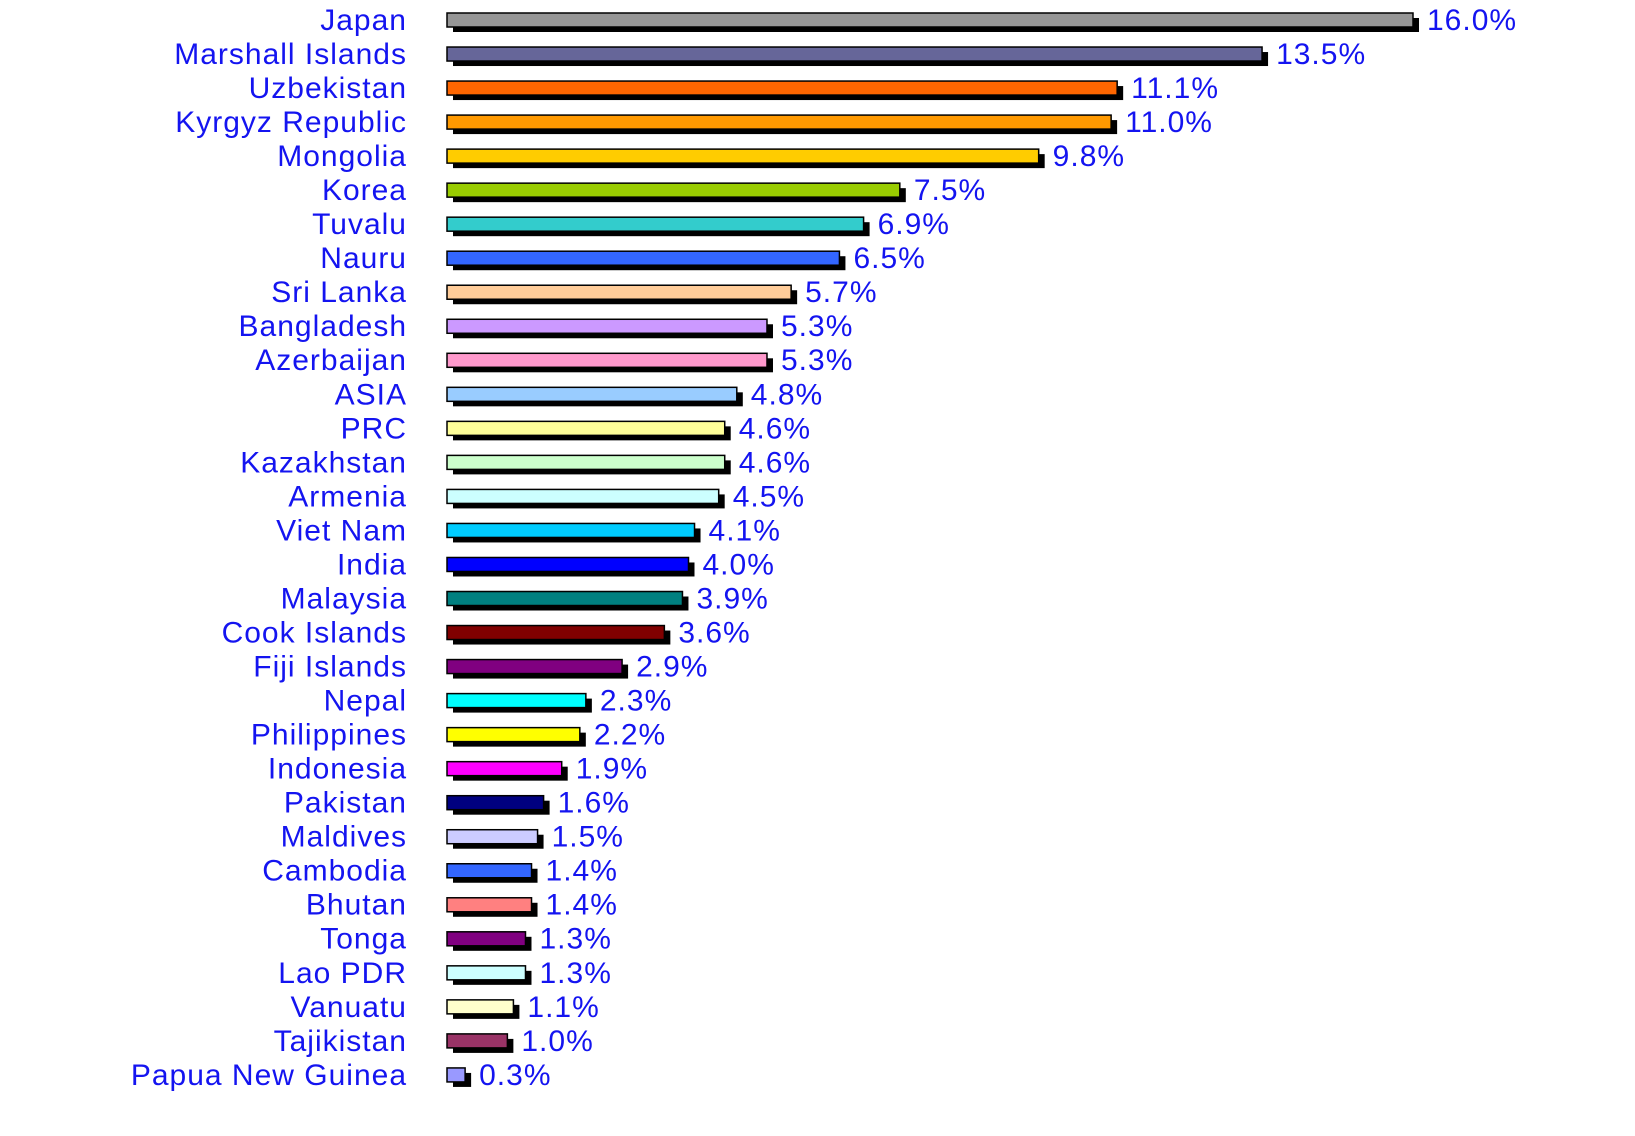  What do you see at coordinates (334, 871) in the screenshot?
I see `category-label: Cambodia` at bounding box center [334, 871].